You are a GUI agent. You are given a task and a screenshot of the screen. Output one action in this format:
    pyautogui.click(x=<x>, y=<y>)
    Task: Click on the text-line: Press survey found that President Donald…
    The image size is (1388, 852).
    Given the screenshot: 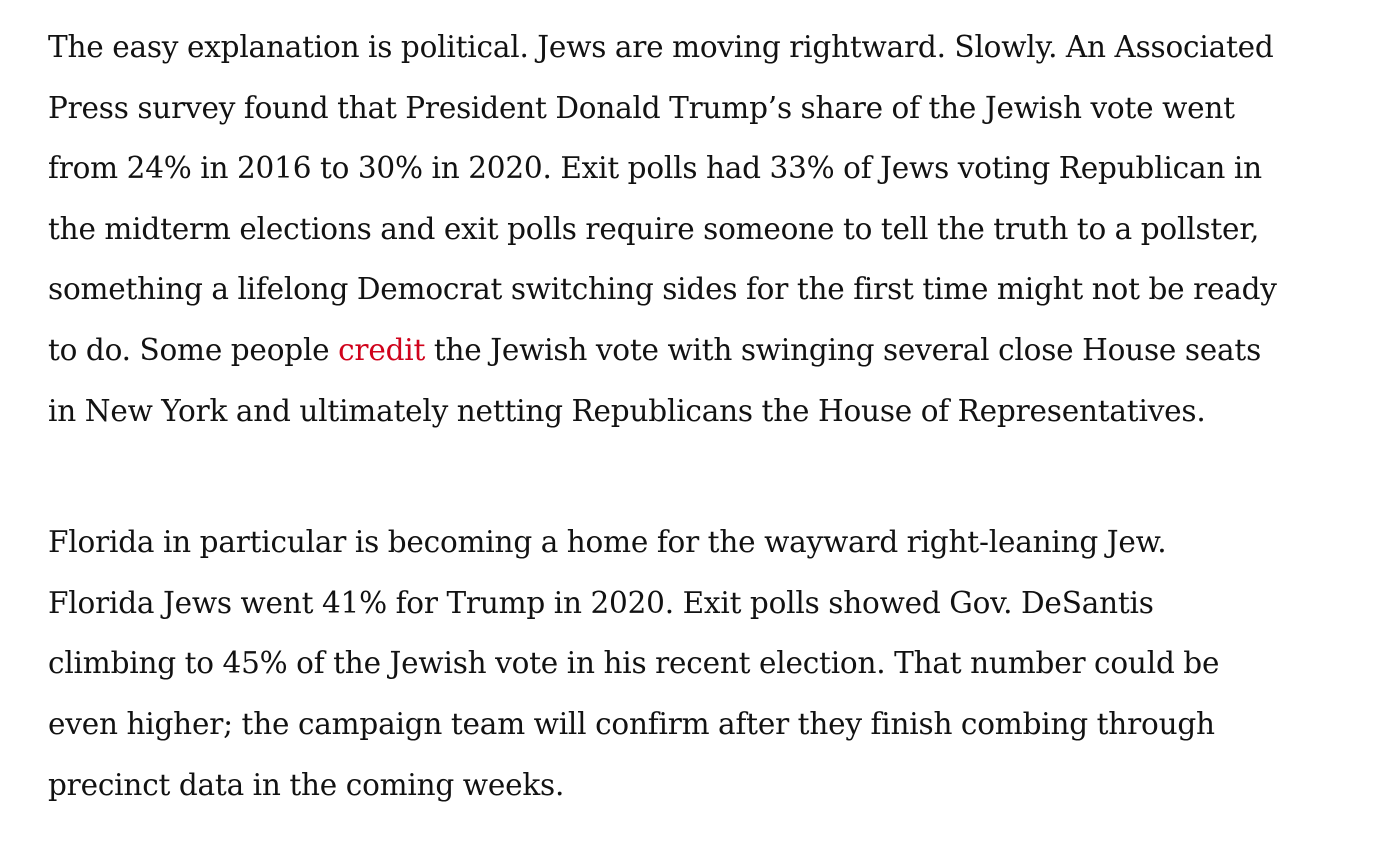 What is the action you would take?
    pyautogui.click(x=641, y=107)
    